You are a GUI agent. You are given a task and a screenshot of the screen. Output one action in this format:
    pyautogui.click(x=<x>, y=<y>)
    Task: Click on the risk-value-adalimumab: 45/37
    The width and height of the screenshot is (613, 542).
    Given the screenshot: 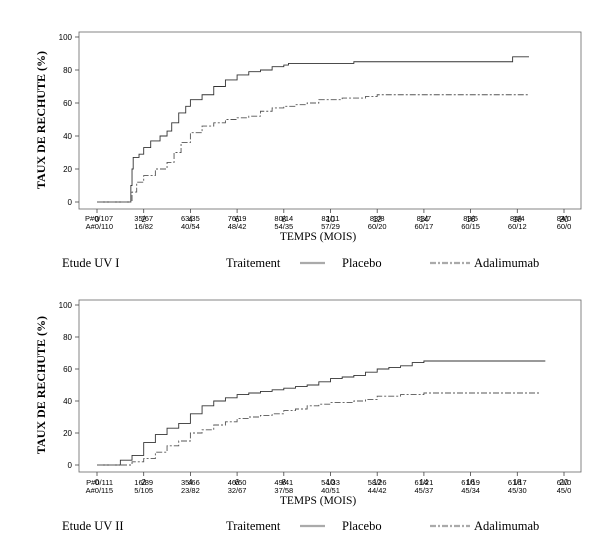 What is the action you would take?
    pyautogui.click(x=424, y=490)
    